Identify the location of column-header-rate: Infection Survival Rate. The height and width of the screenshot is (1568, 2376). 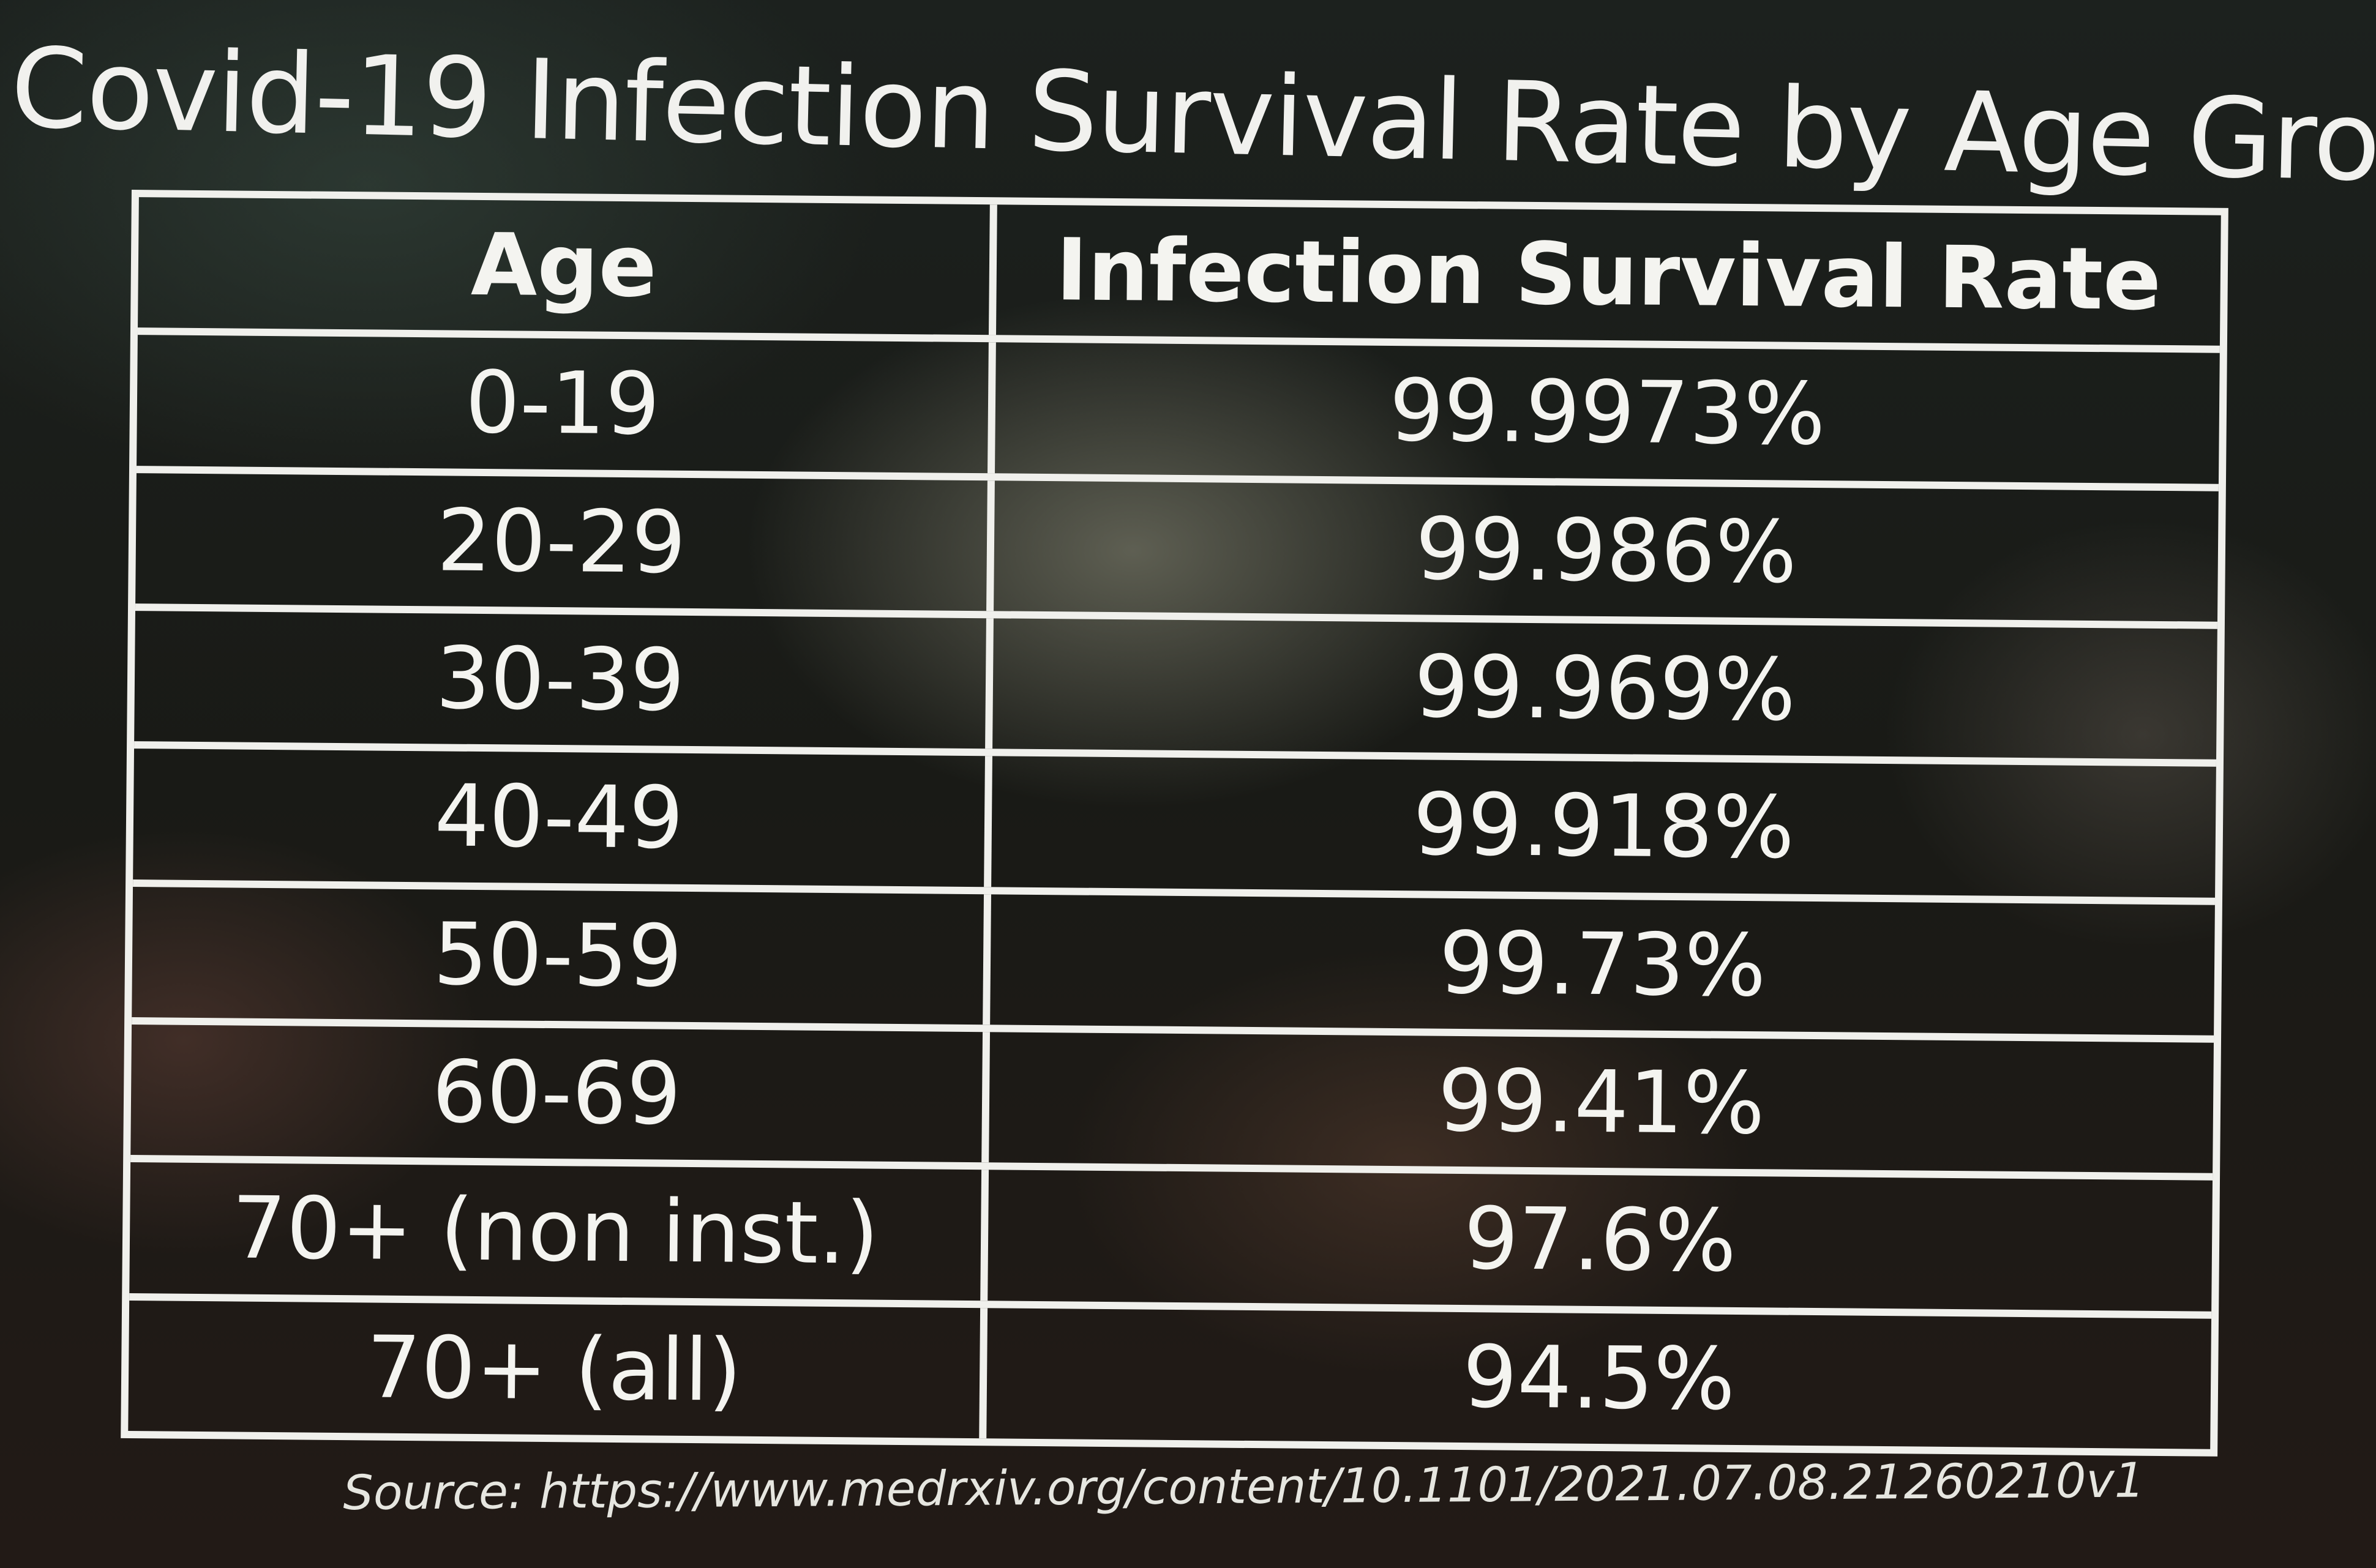
(1608, 275).